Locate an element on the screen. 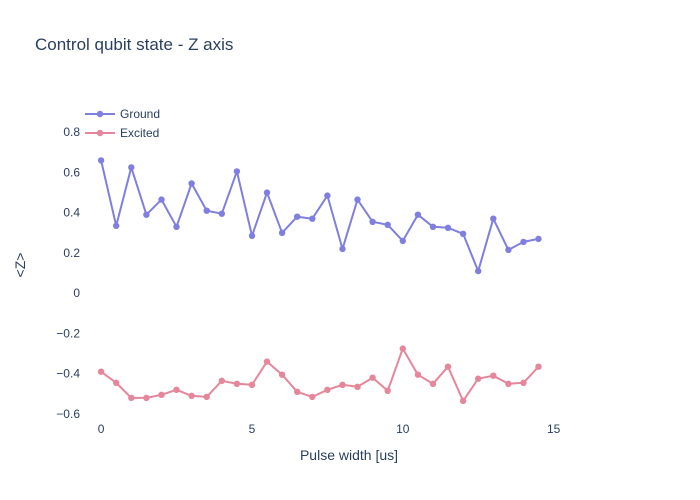 The height and width of the screenshot is (500, 700). x-axis-title: Pulse width [us] is located at coordinates (349, 455).